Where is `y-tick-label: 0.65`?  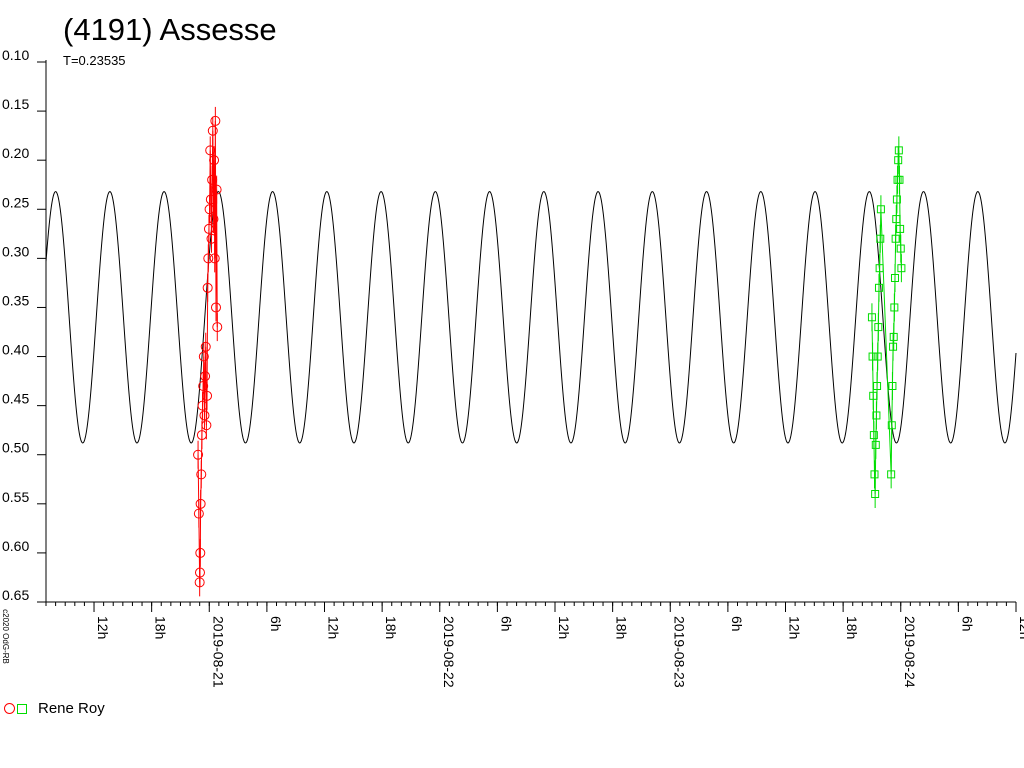
y-tick-label: 0.65 is located at coordinates (15, 595).